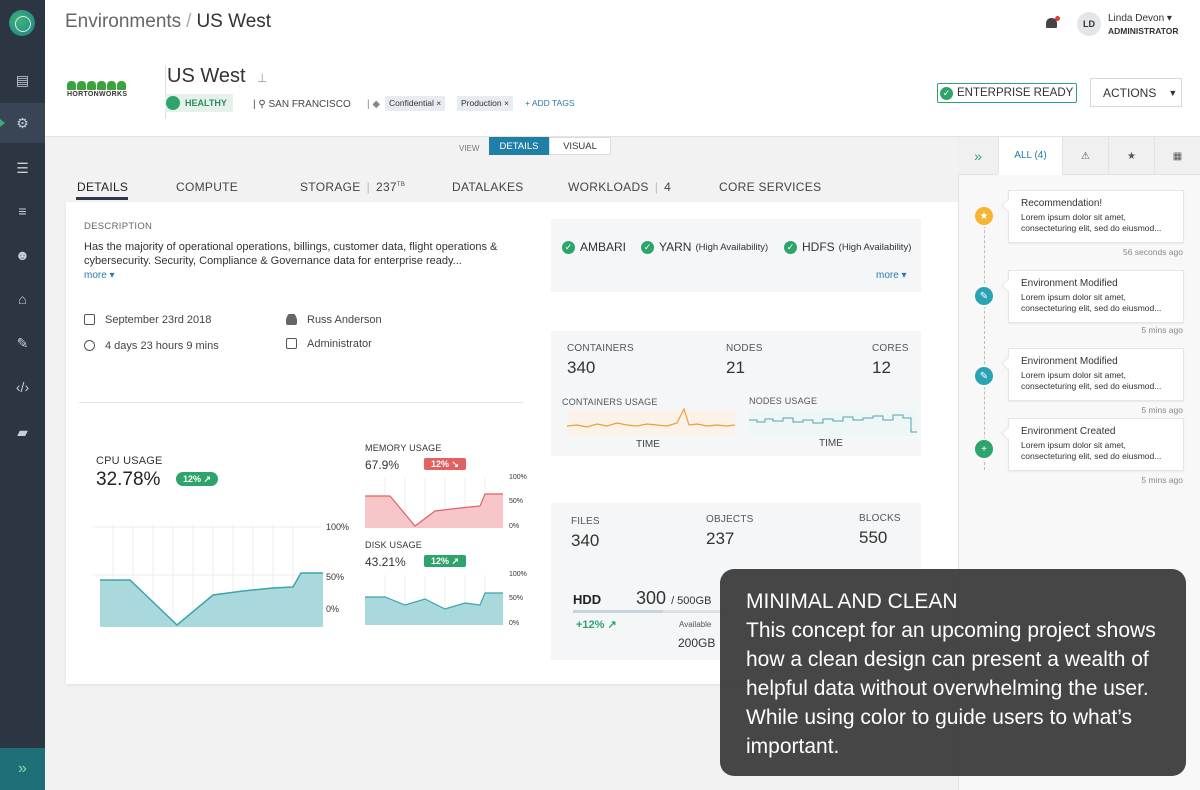 This screenshot has width=1200, height=790. Describe the element at coordinates (736, 255) in the screenshot. I see `services-panel` at that location.